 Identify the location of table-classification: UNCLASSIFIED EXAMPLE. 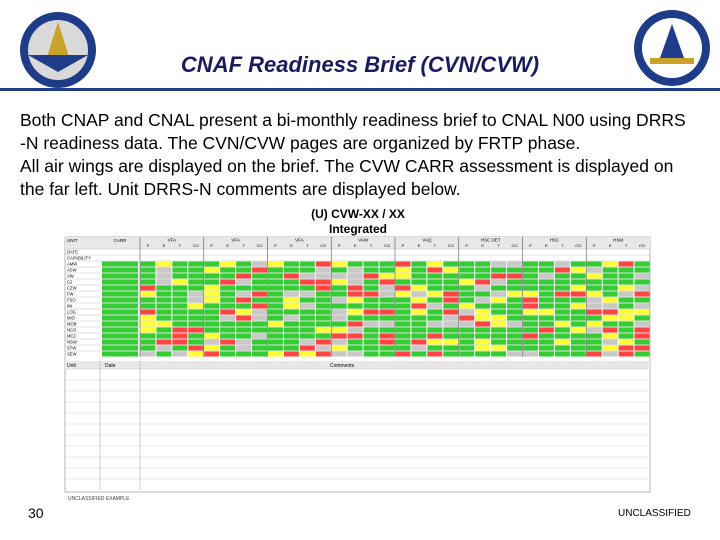
(99, 499).